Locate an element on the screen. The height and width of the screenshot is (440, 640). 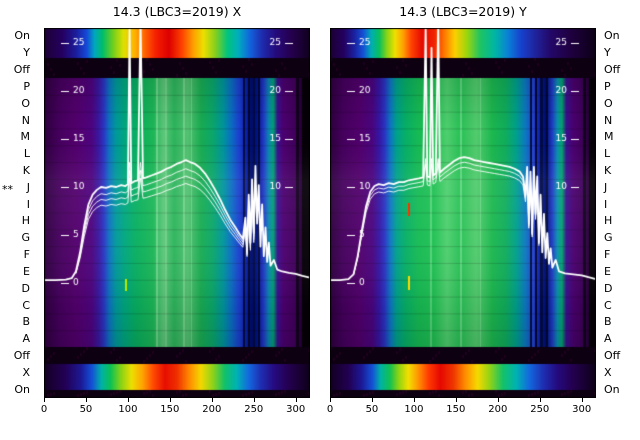
channel-label-left: B is located at coordinates (26, 322).